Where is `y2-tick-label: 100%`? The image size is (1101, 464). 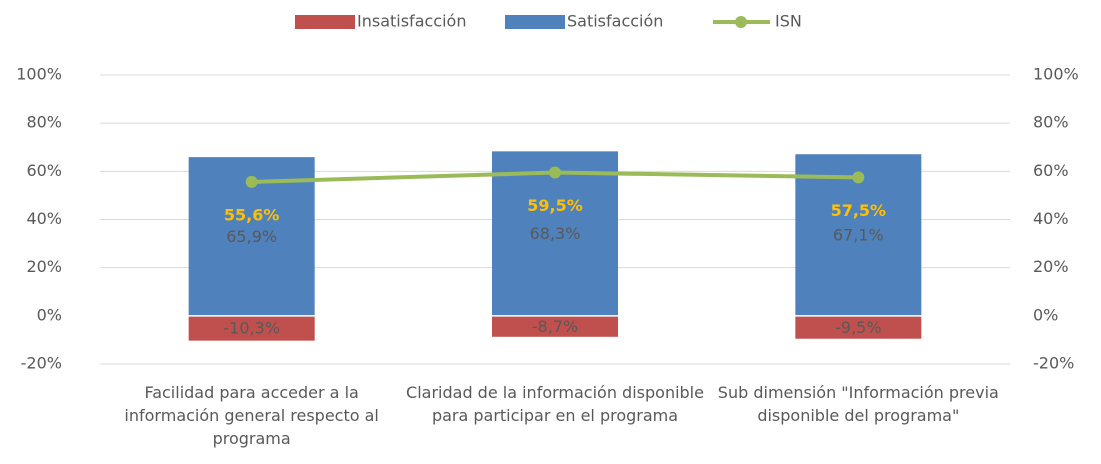
y2-tick-label: 100% is located at coordinates (1056, 74).